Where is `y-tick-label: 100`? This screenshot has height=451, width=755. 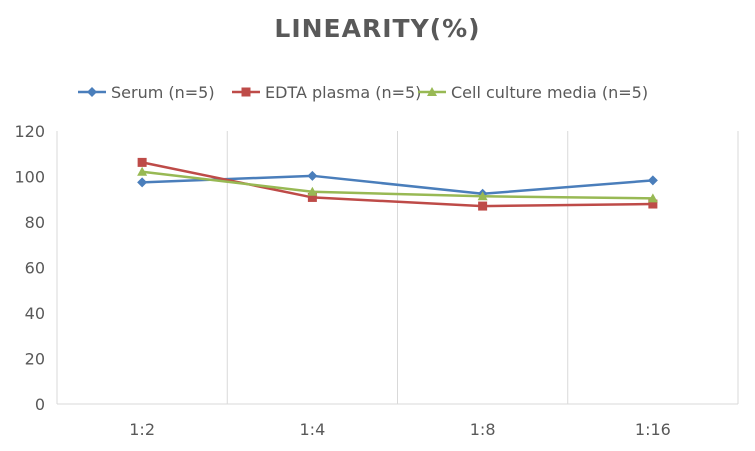
y-tick-label: 100 is located at coordinates (29, 177).